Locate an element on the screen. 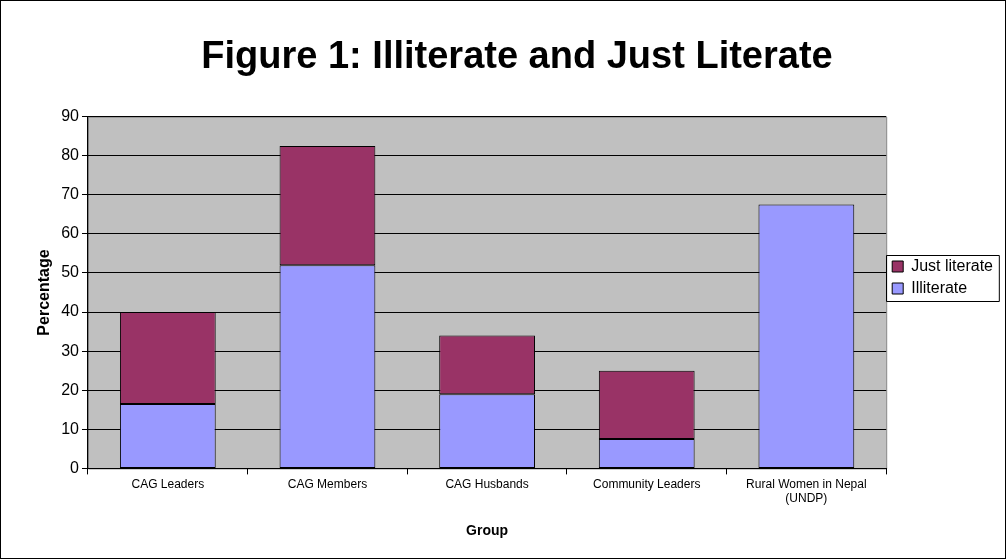 This screenshot has height=559, width=1006. y-tick-label: 60 is located at coordinates (70, 233).